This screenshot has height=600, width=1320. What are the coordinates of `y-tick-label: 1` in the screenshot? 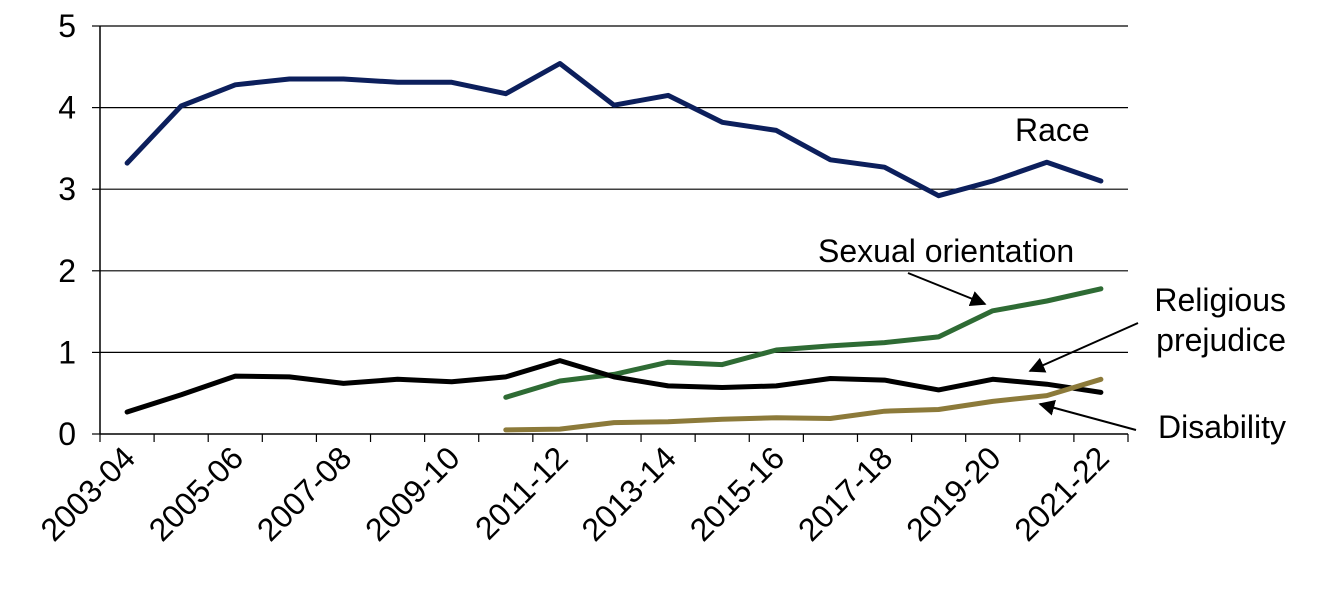 It's located at (67, 352).